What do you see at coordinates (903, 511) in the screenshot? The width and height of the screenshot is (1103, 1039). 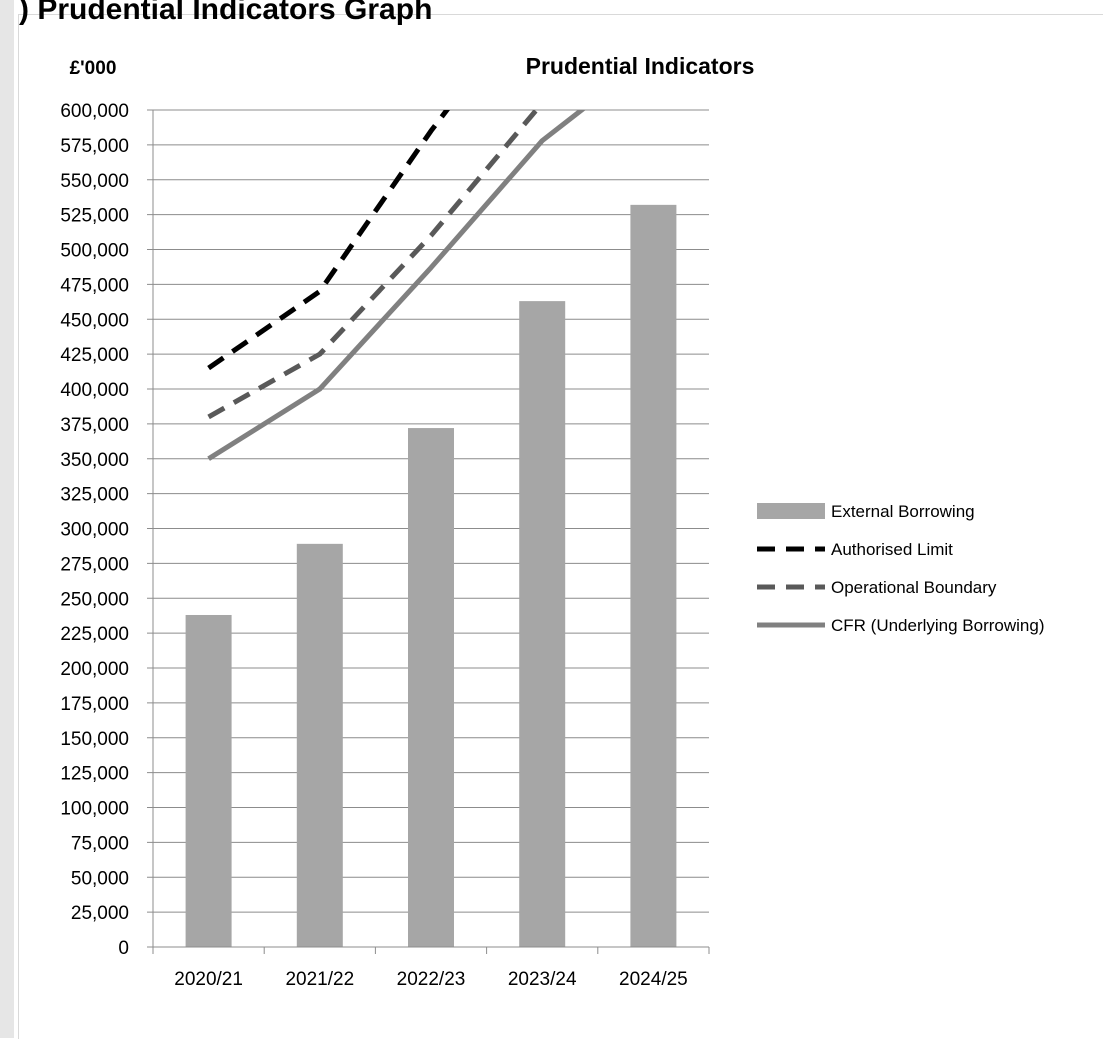 I see `legend-label: External Borrowing` at bounding box center [903, 511].